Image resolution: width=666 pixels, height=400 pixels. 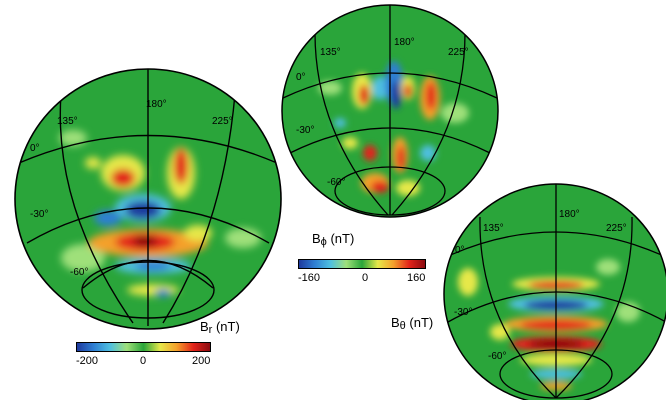 What do you see at coordinates (616, 228) in the screenshot?
I see `btheta-lon-label-225: 225°` at bounding box center [616, 228].